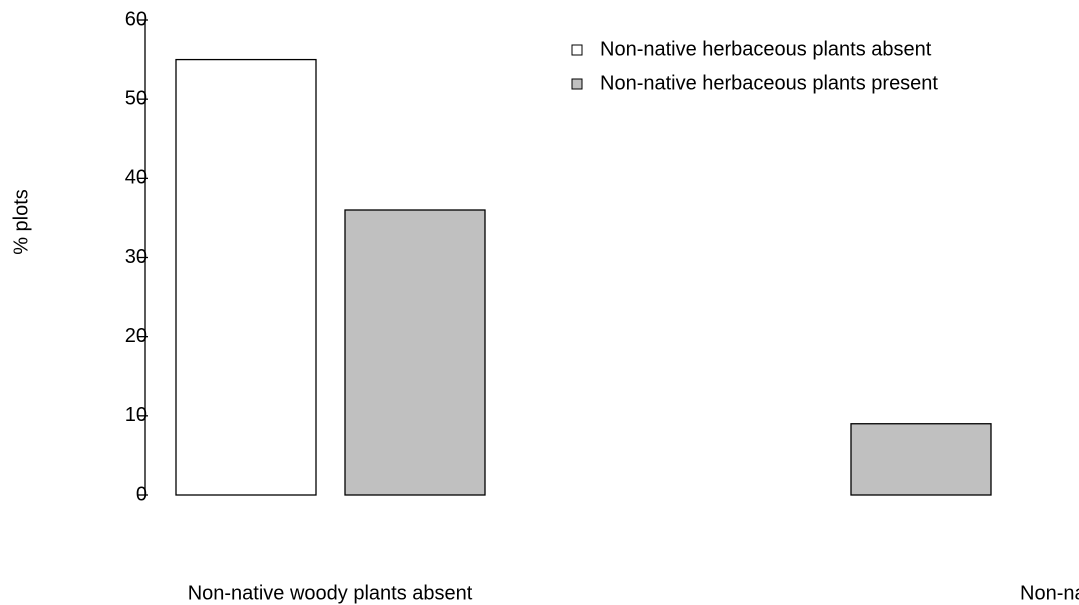 The image size is (1079, 605). What do you see at coordinates (136, 98) in the screenshot?
I see `y-tick-label: 50` at bounding box center [136, 98].